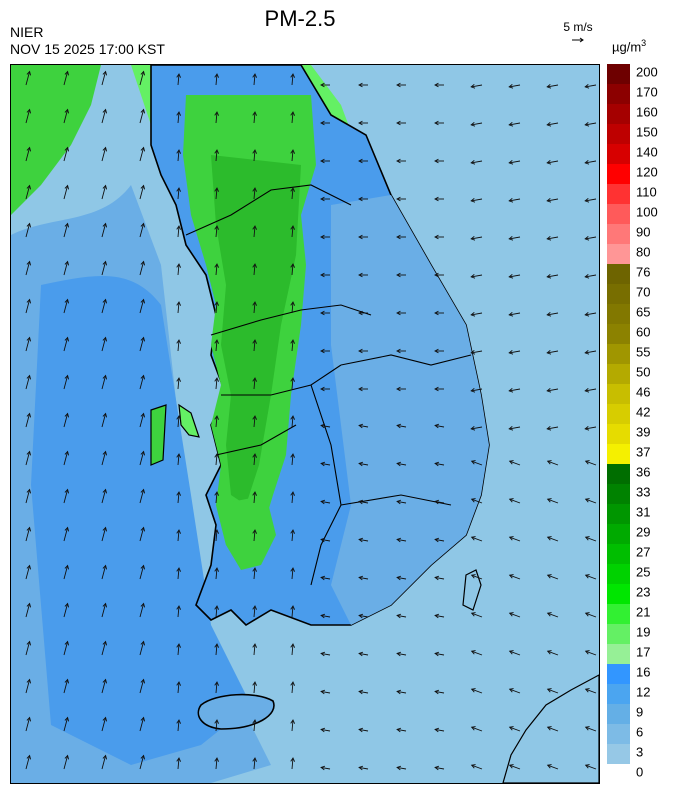 The image size is (673, 795). Describe the element at coordinates (647, 112) in the screenshot. I see `legend-label: 160` at that location.